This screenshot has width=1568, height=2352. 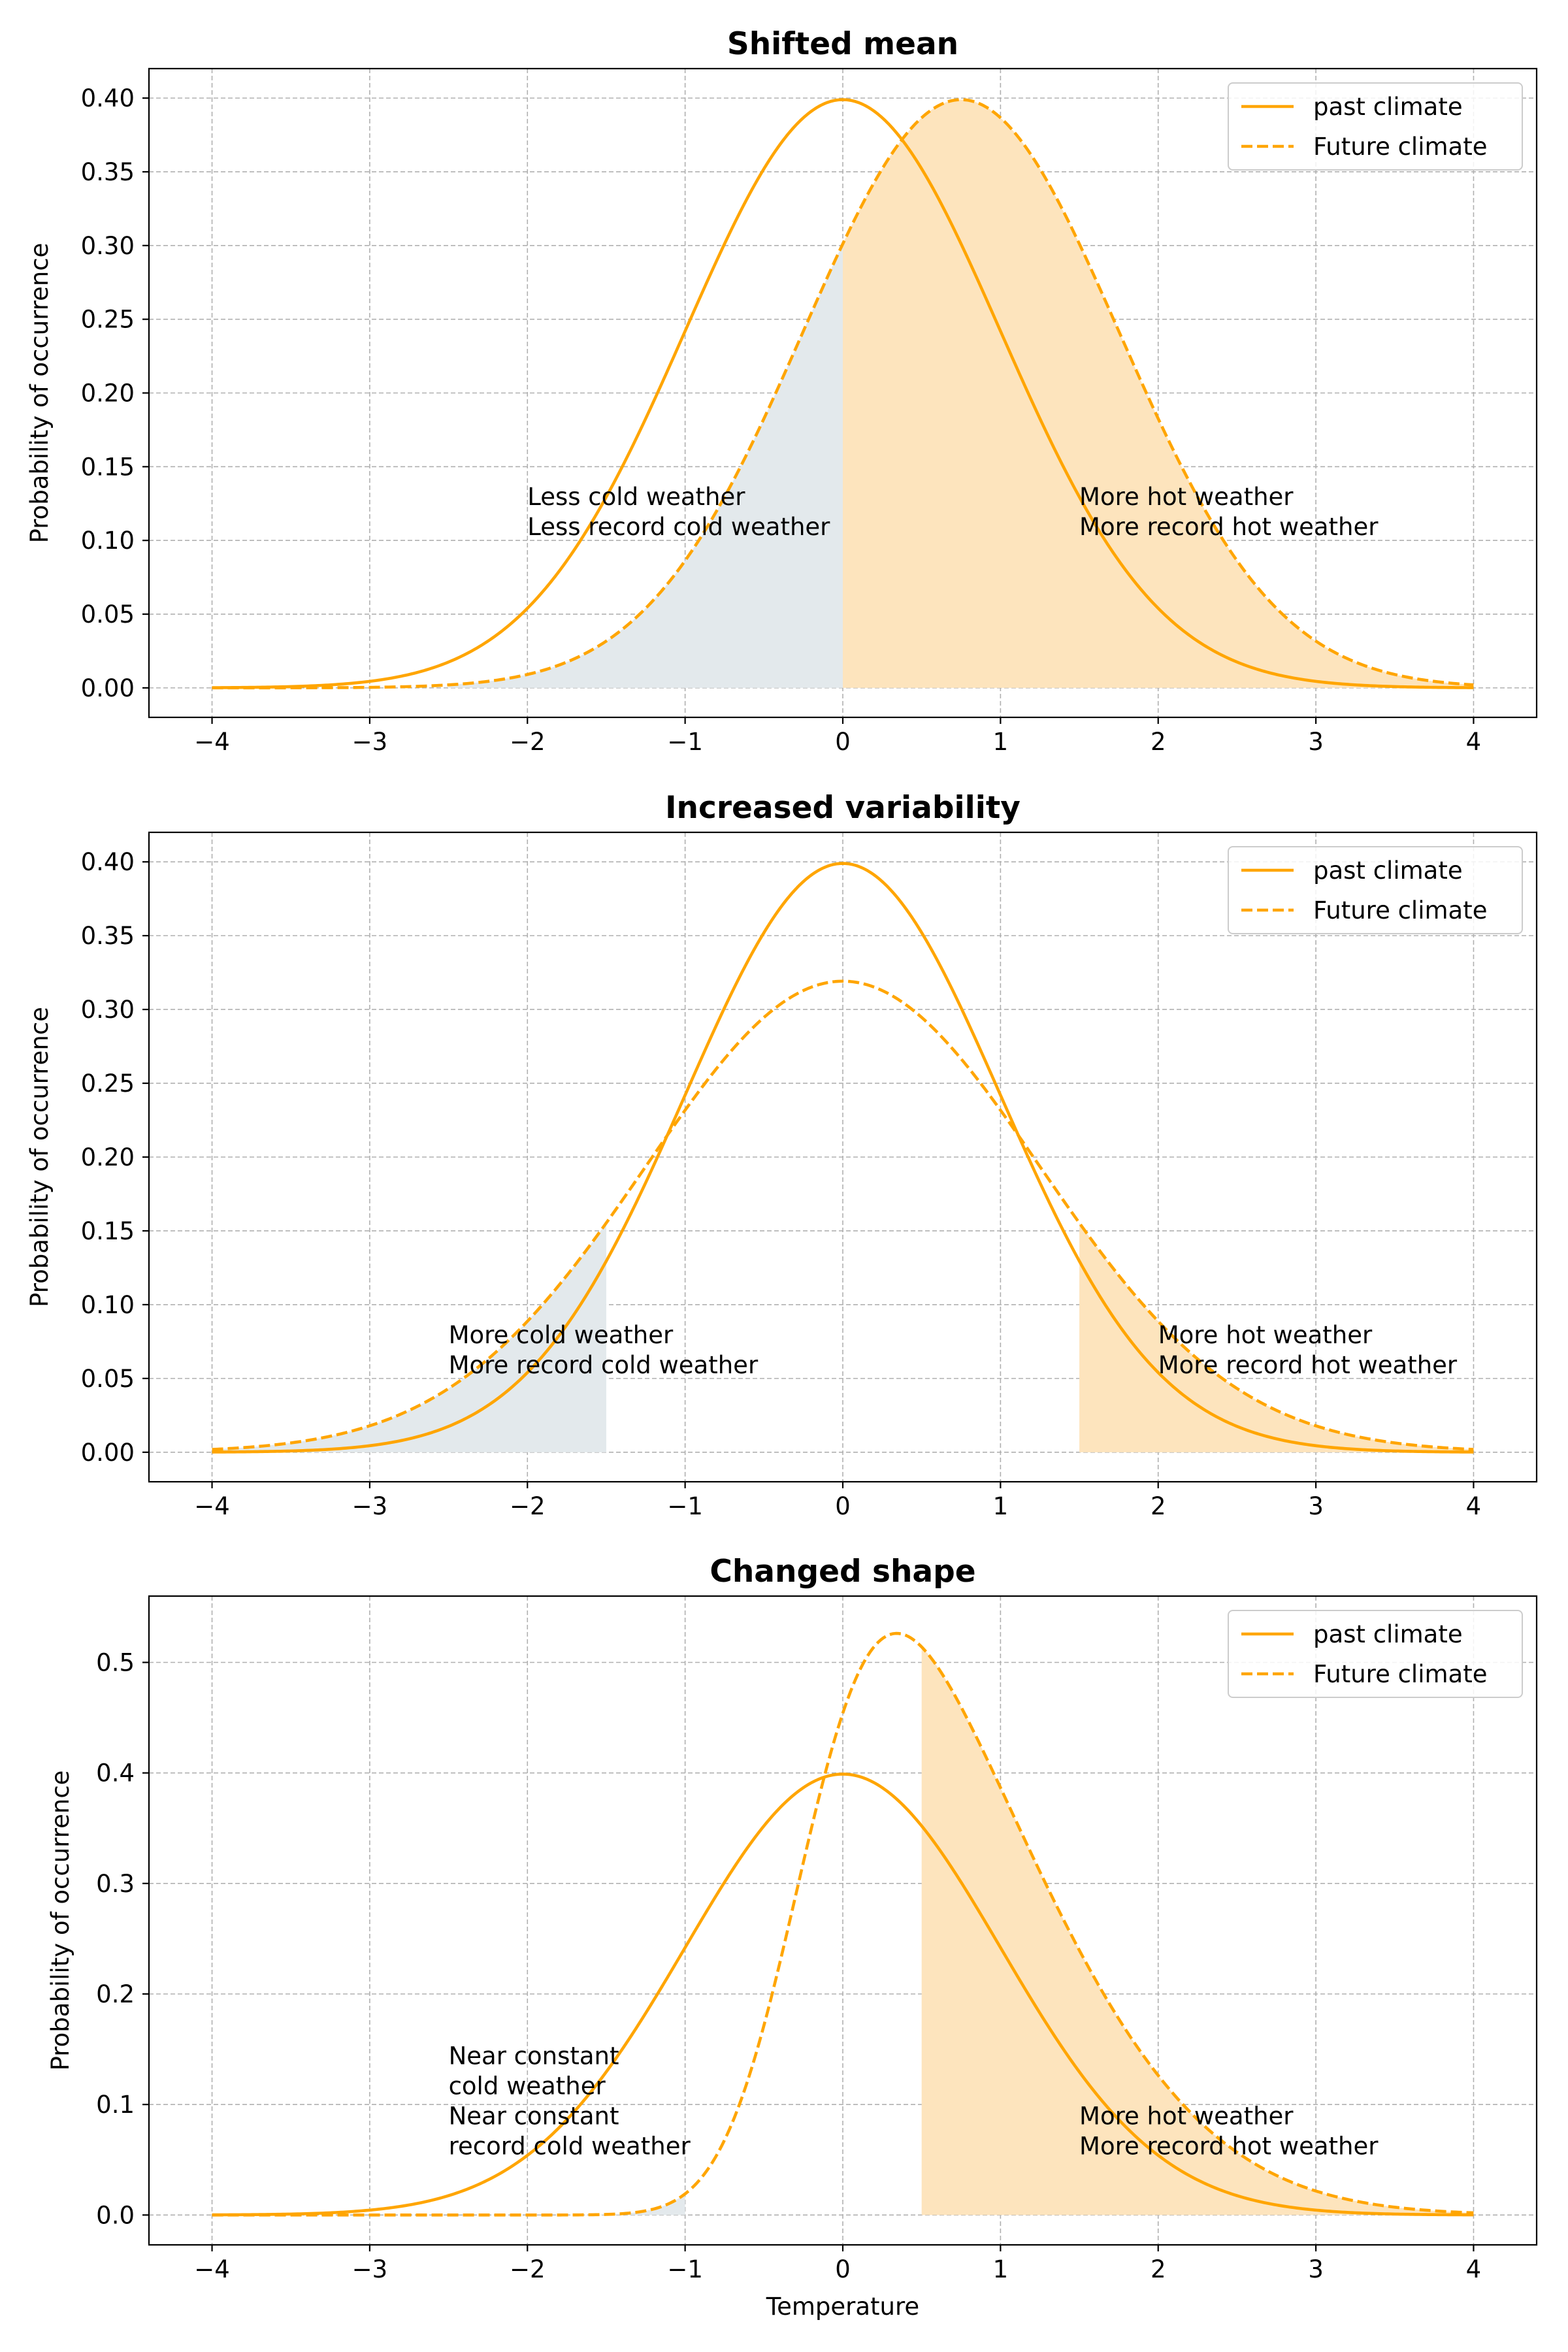 What do you see at coordinates (842, 44) in the screenshot?
I see `chart-title: Shifted mean` at bounding box center [842, 44].